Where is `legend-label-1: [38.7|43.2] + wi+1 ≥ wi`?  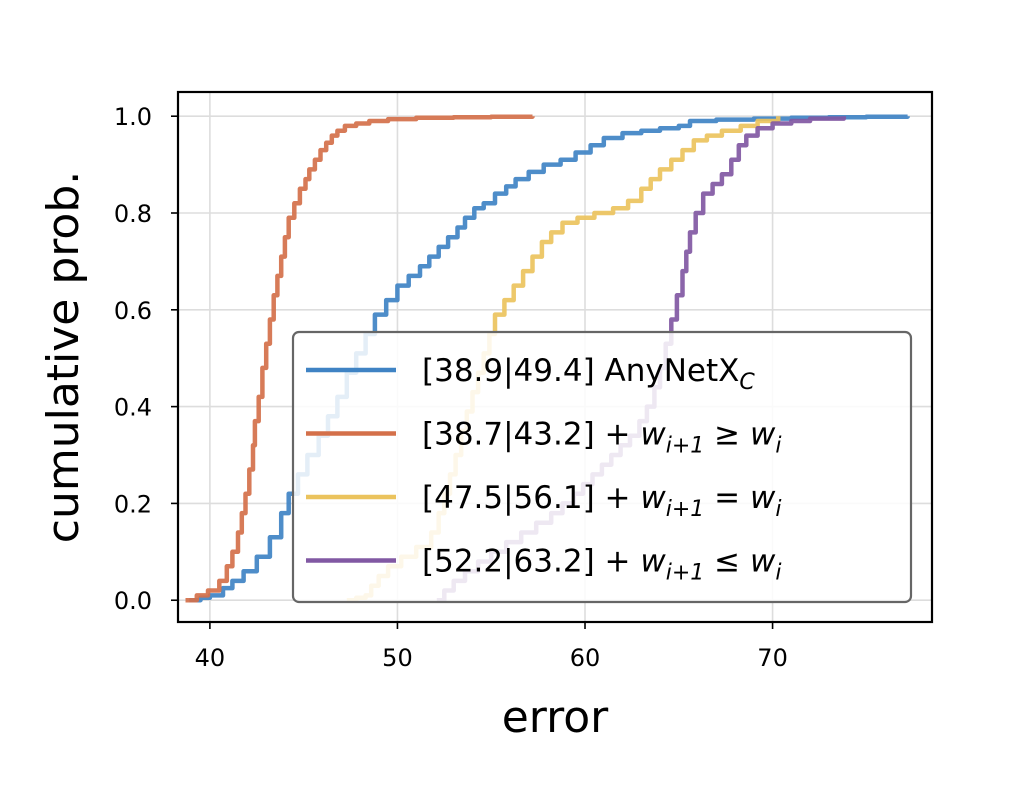
legend-label-1: [38.7|43.2] + wi+1 ≥ wi is located at coordinates (601, 438).